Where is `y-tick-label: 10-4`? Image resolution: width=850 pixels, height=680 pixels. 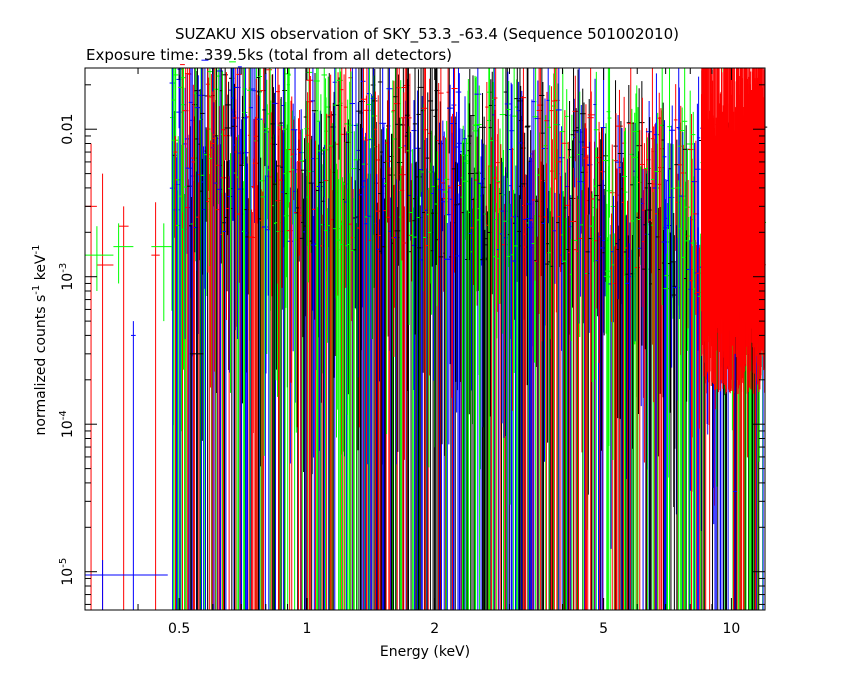
y-tick-label: 10-4 is located at coordinates (67, 424).